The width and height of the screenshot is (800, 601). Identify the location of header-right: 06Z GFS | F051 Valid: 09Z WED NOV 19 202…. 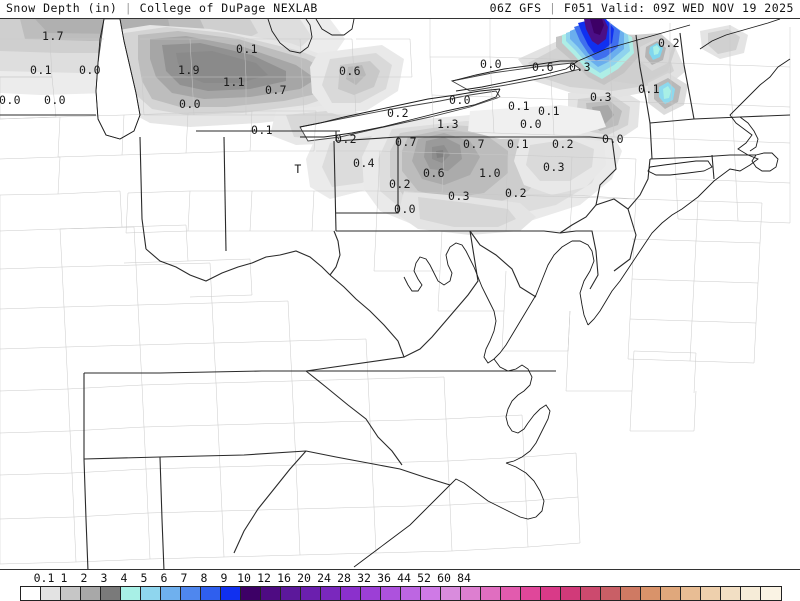
(642, 8).